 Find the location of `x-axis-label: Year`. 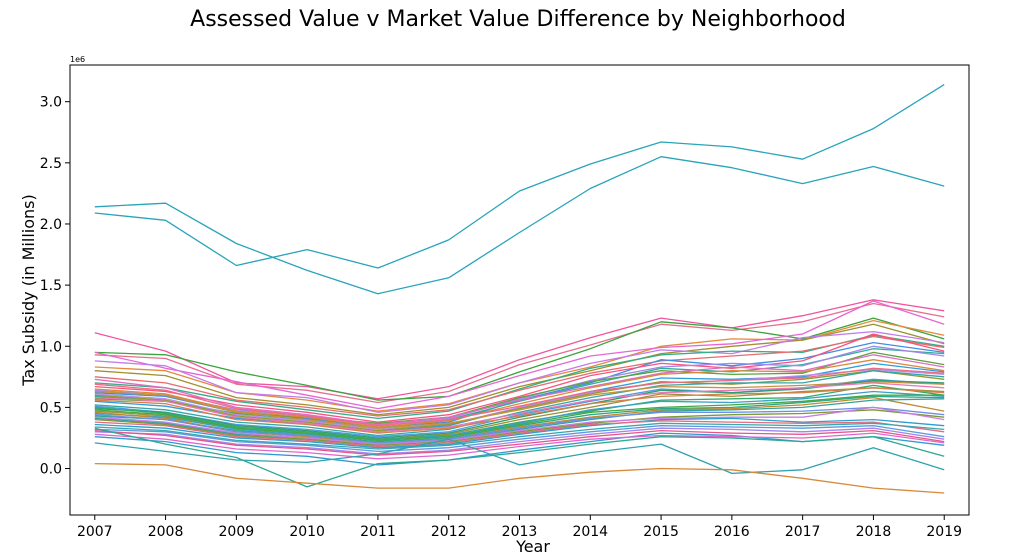

x-axis-label: Year is located at coordinates (532, 546).